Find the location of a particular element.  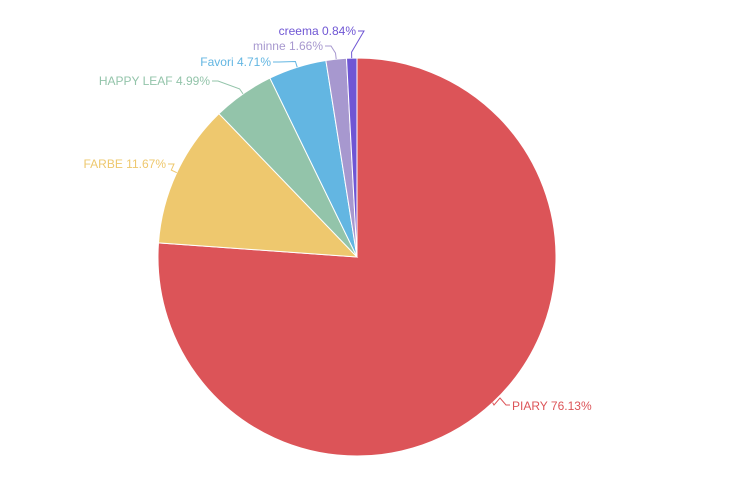

leader-line-minne is located at coordinates (331, 52).